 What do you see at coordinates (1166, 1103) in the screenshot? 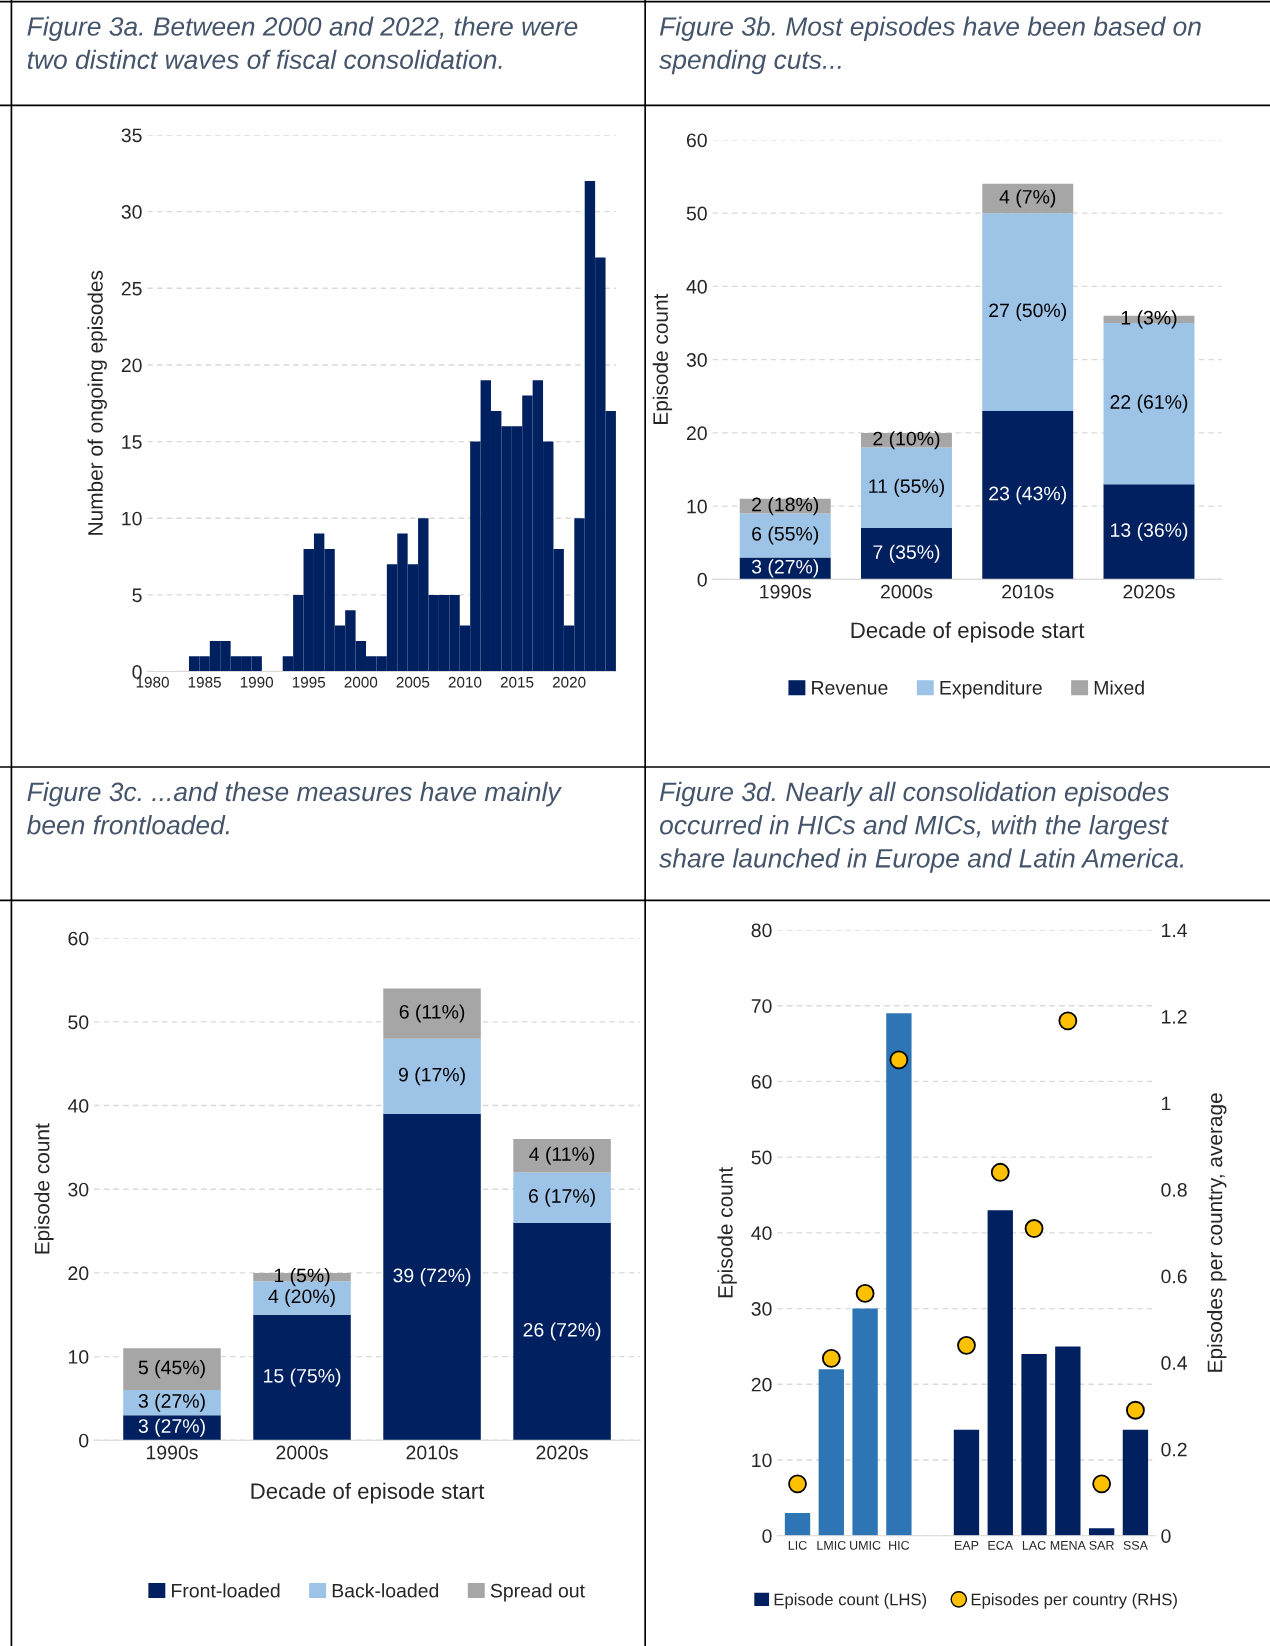
I see `y2-tick-label: 1` at bounding box center [1166, 1103].